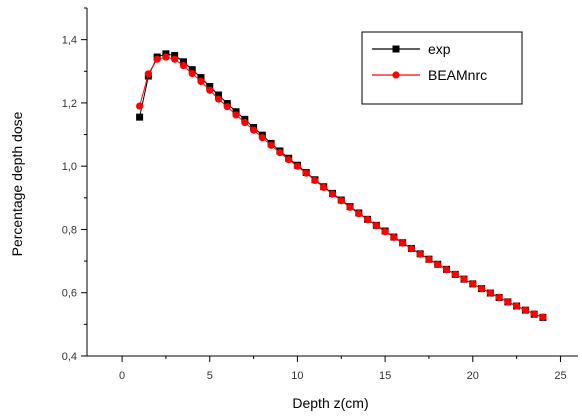 This screenshot has height=417, width=582. I want to click on x-axis-label: Depth z(cm), so click(330, 403).